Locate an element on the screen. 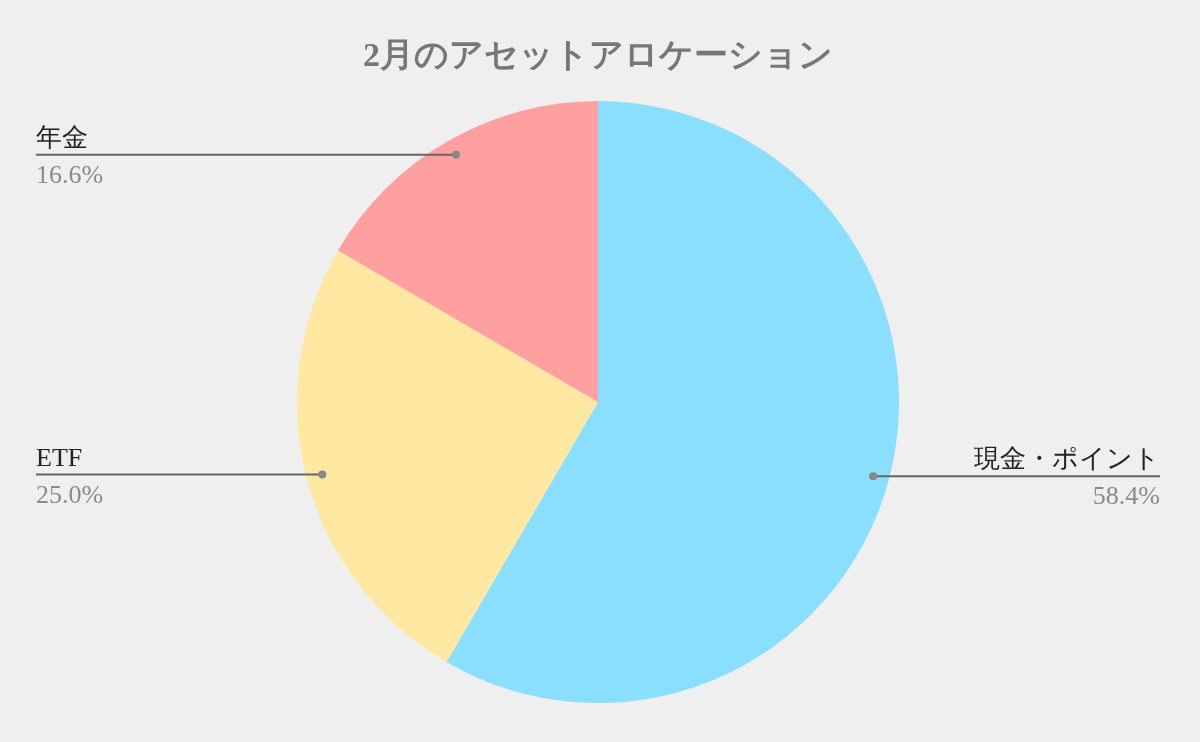 The width and height of the screenshot is (1200, 742). slice-label: 年金 is located at coordinates (62, 137).